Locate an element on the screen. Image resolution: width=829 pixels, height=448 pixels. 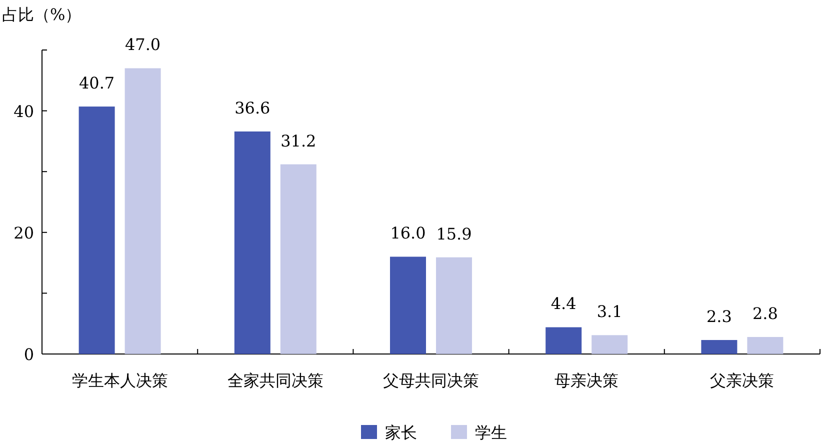
data-label: 31.2 is located at coordinates (298, 140).